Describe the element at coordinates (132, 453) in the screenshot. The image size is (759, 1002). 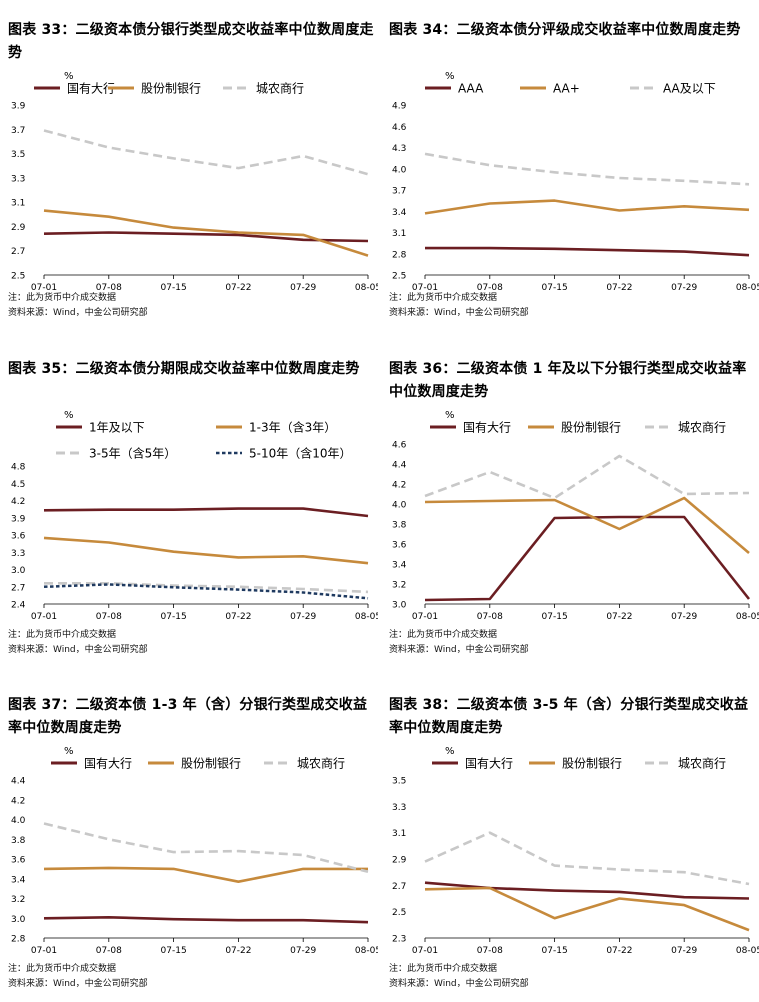
I see `legend-label: 3-5年（含5年）` at that location.